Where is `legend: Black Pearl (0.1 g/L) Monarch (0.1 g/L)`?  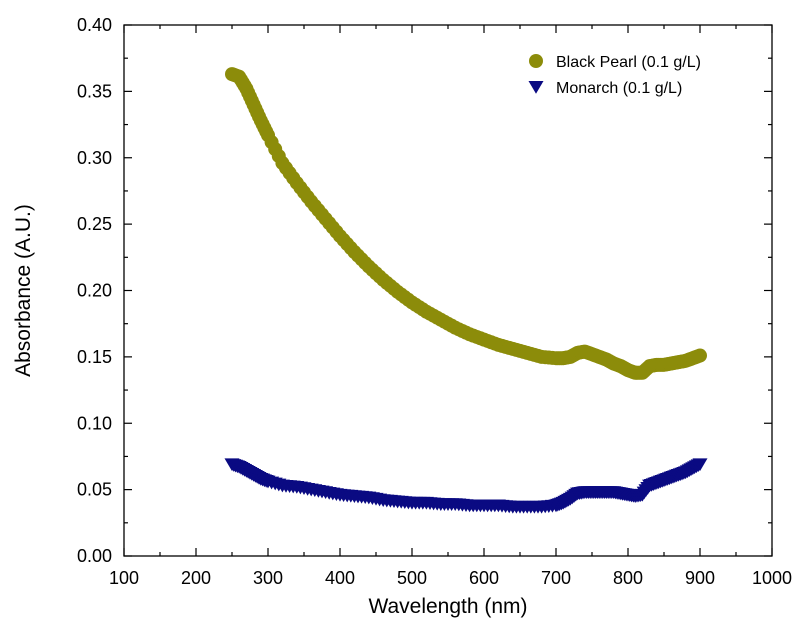 legend: Black Pearl (0.1 g/L) Monarch (0.1 g/L) is located at coordinates (614, 75).